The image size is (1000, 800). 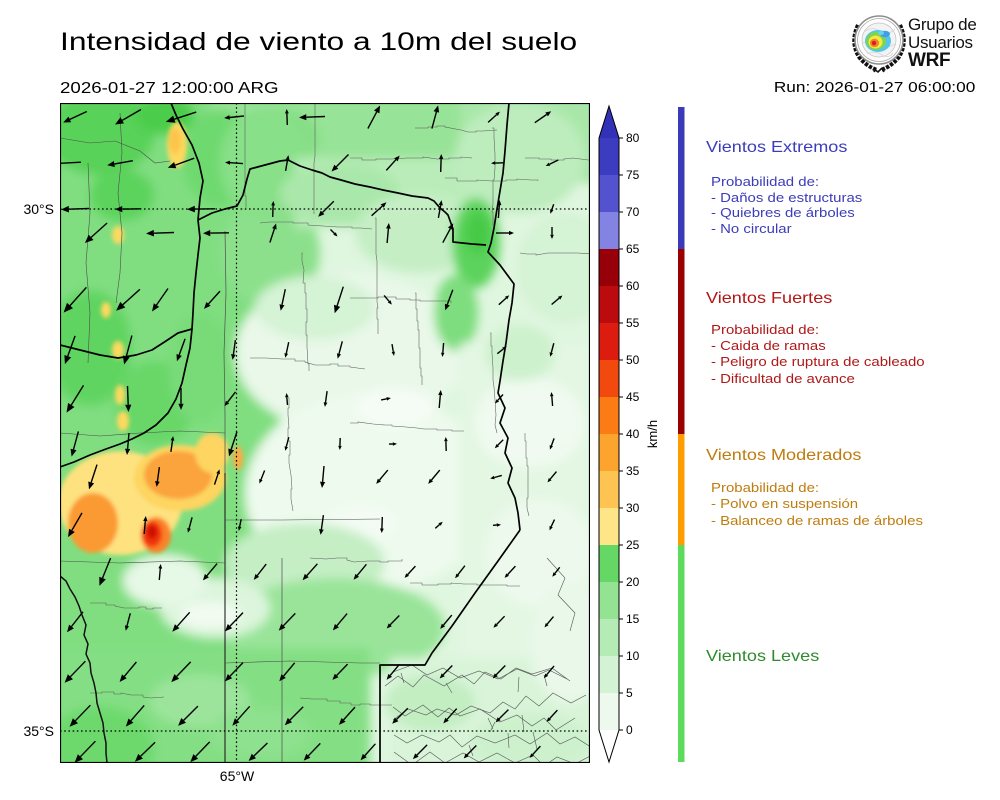 I want to click on svg-text: 20, so click(x=633, y=582).